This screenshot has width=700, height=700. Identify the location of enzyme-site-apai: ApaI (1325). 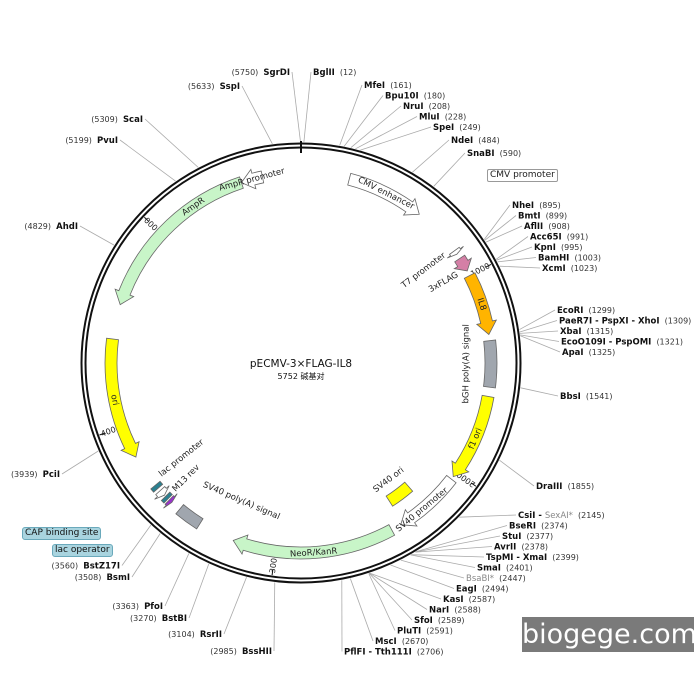
(588, 353).